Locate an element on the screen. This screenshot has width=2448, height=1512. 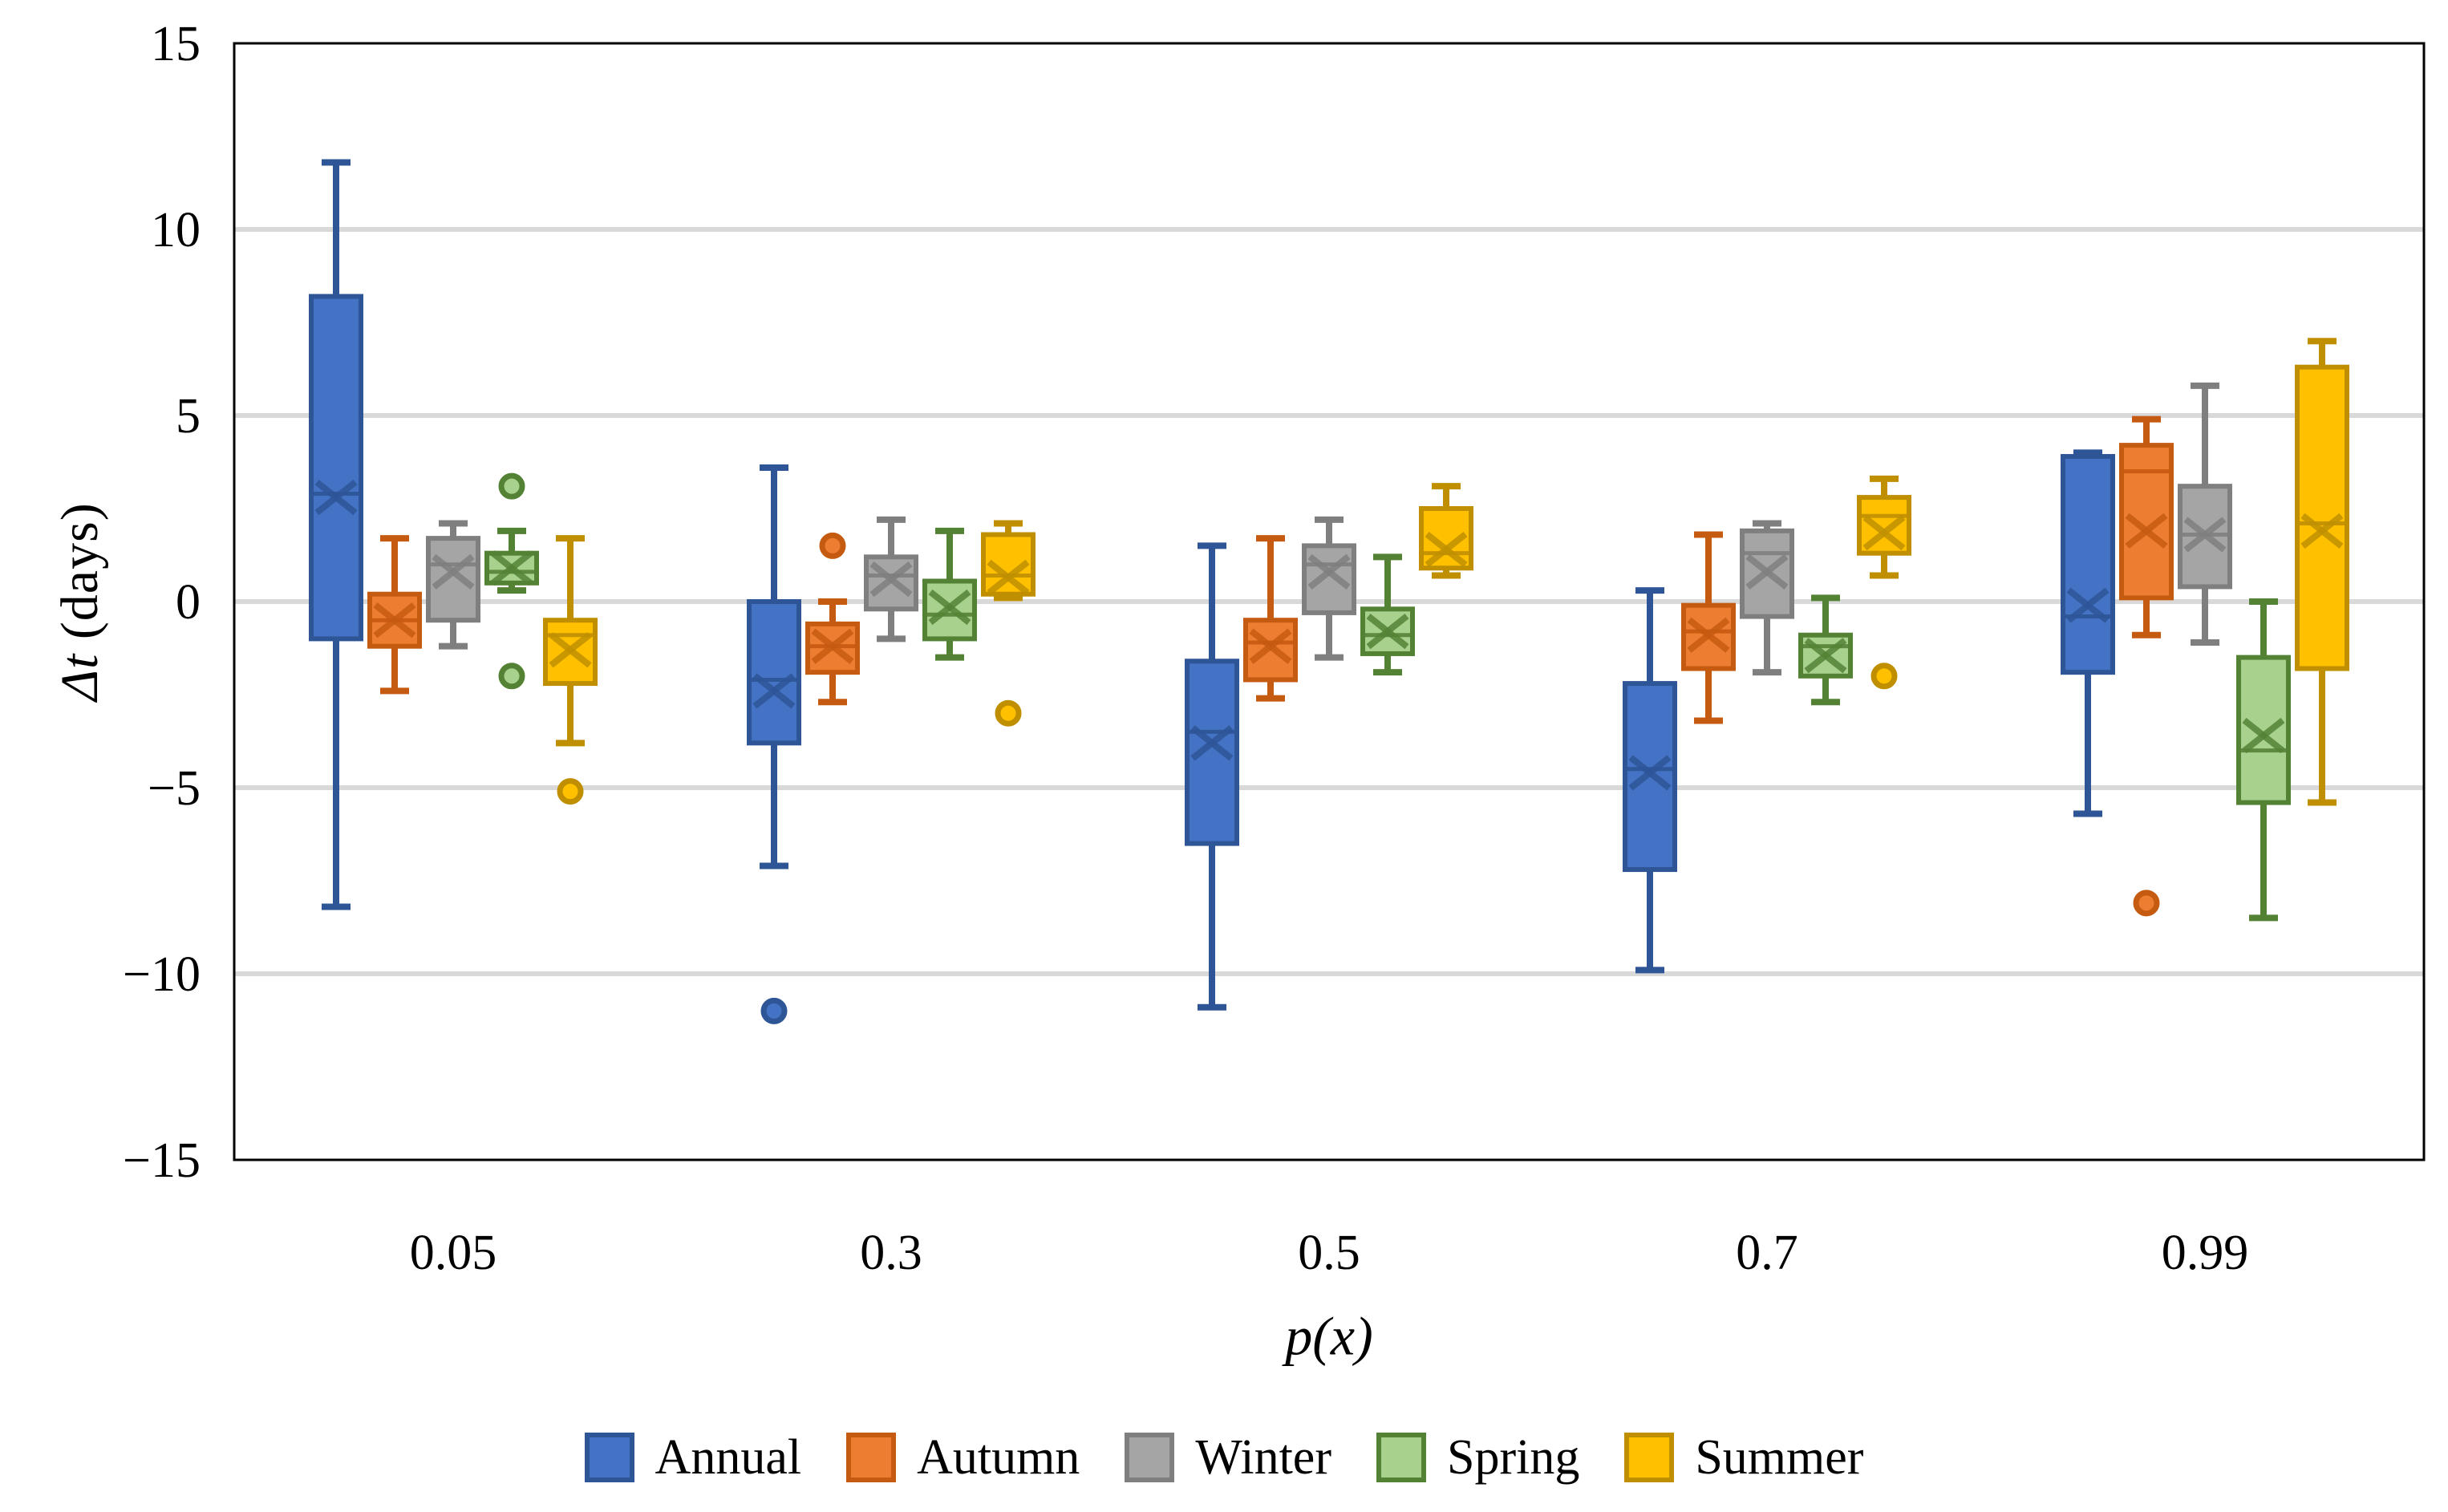
box-summer-0.3 is located at coordinates (1008, 623).